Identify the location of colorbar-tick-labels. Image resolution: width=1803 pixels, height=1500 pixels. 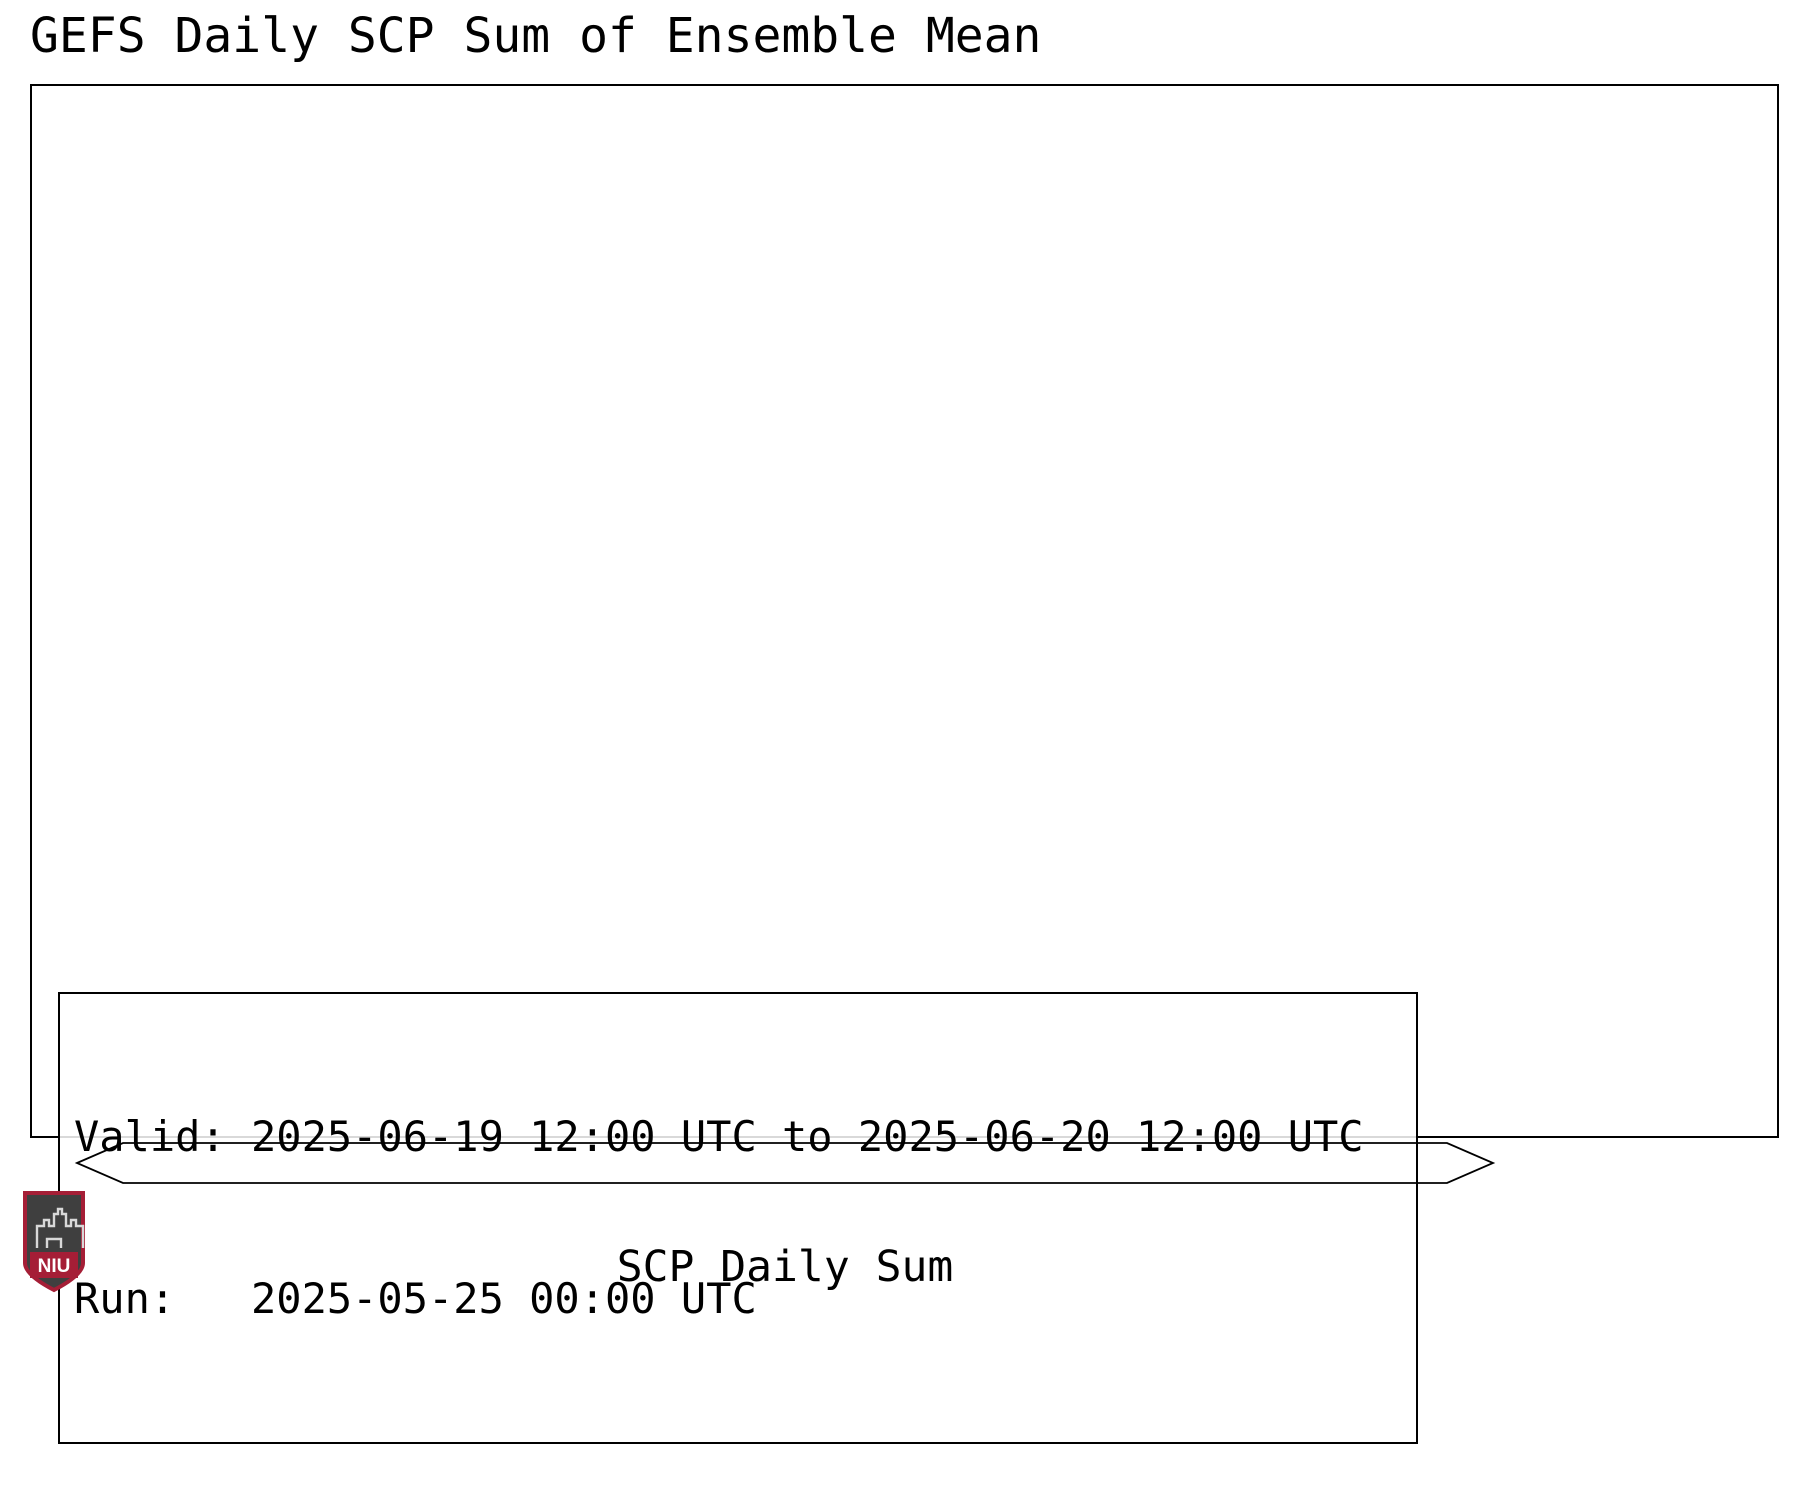
(785, 1215).